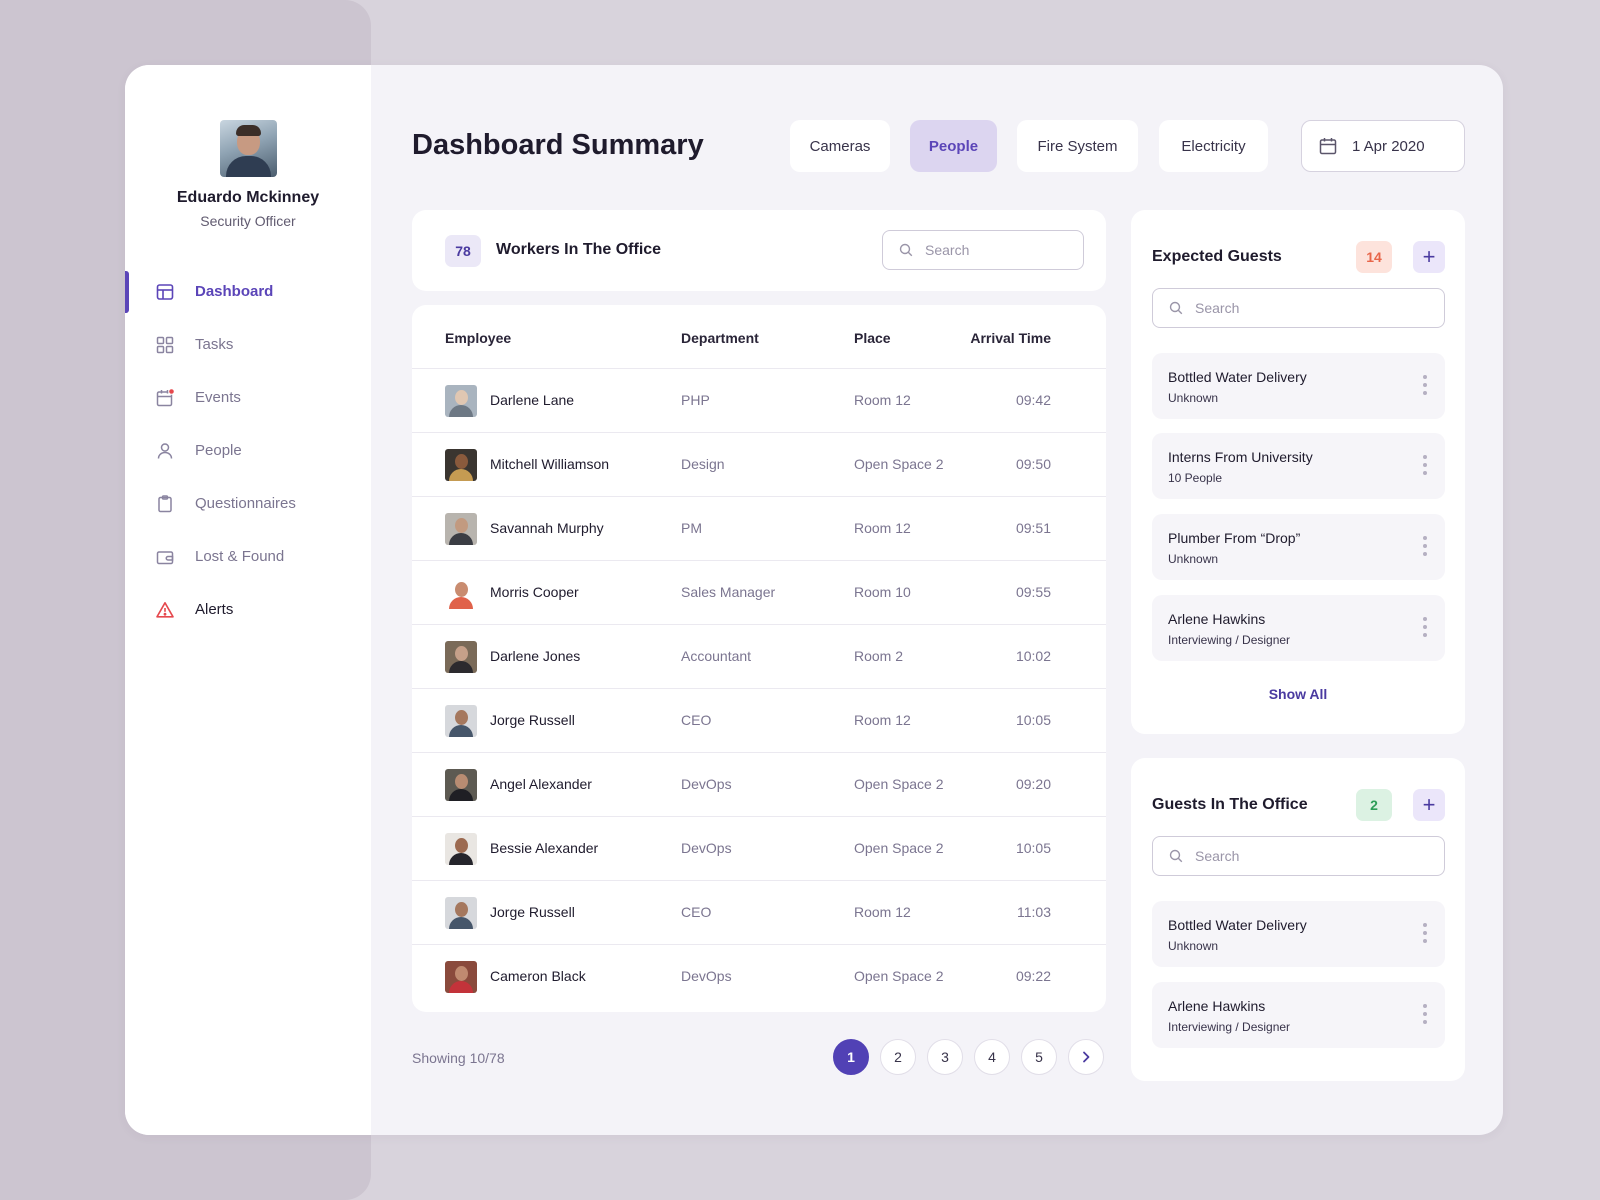  Describe the element at coordinates (759, 401) in the screenshot. I see `table-row: Darlene Lane PHP Room 12 09:42` at that location.